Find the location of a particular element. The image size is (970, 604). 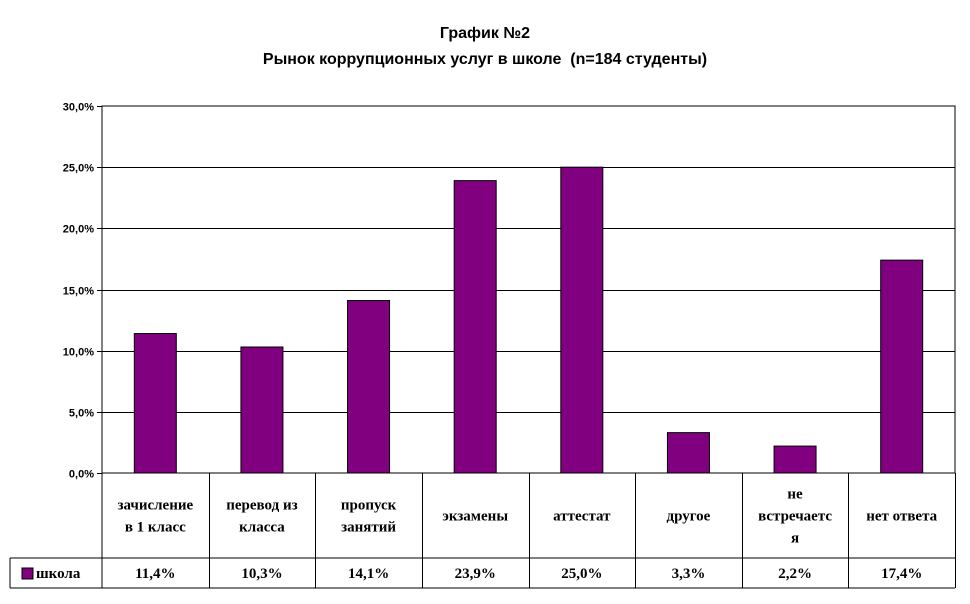

category-label-line: занятий is located at coordinates (368, 528).